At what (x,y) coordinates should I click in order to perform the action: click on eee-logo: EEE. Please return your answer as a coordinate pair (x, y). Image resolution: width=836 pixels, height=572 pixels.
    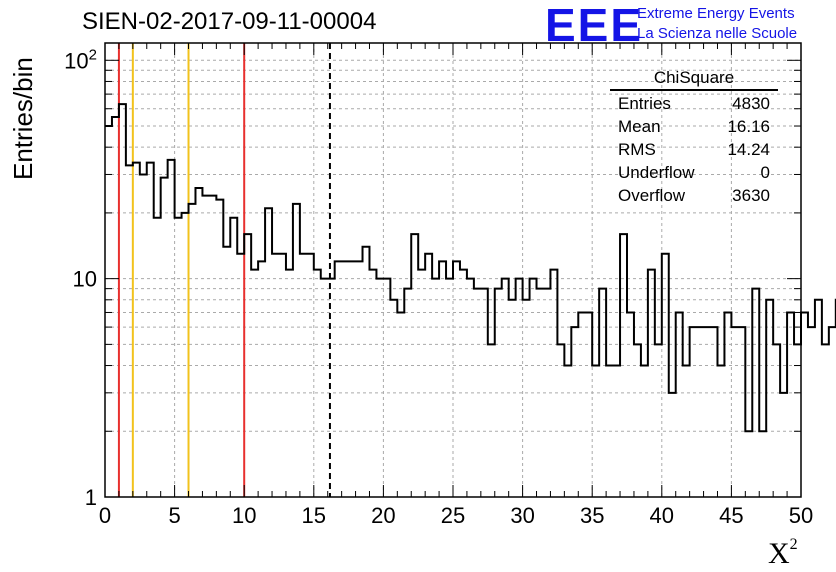
    Looking at the image, I should click on (594, 25).